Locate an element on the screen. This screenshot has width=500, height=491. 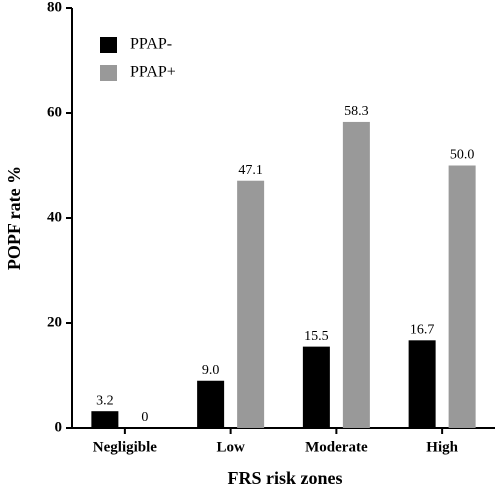
value-label: 0 is located at coordinates (144, 417).